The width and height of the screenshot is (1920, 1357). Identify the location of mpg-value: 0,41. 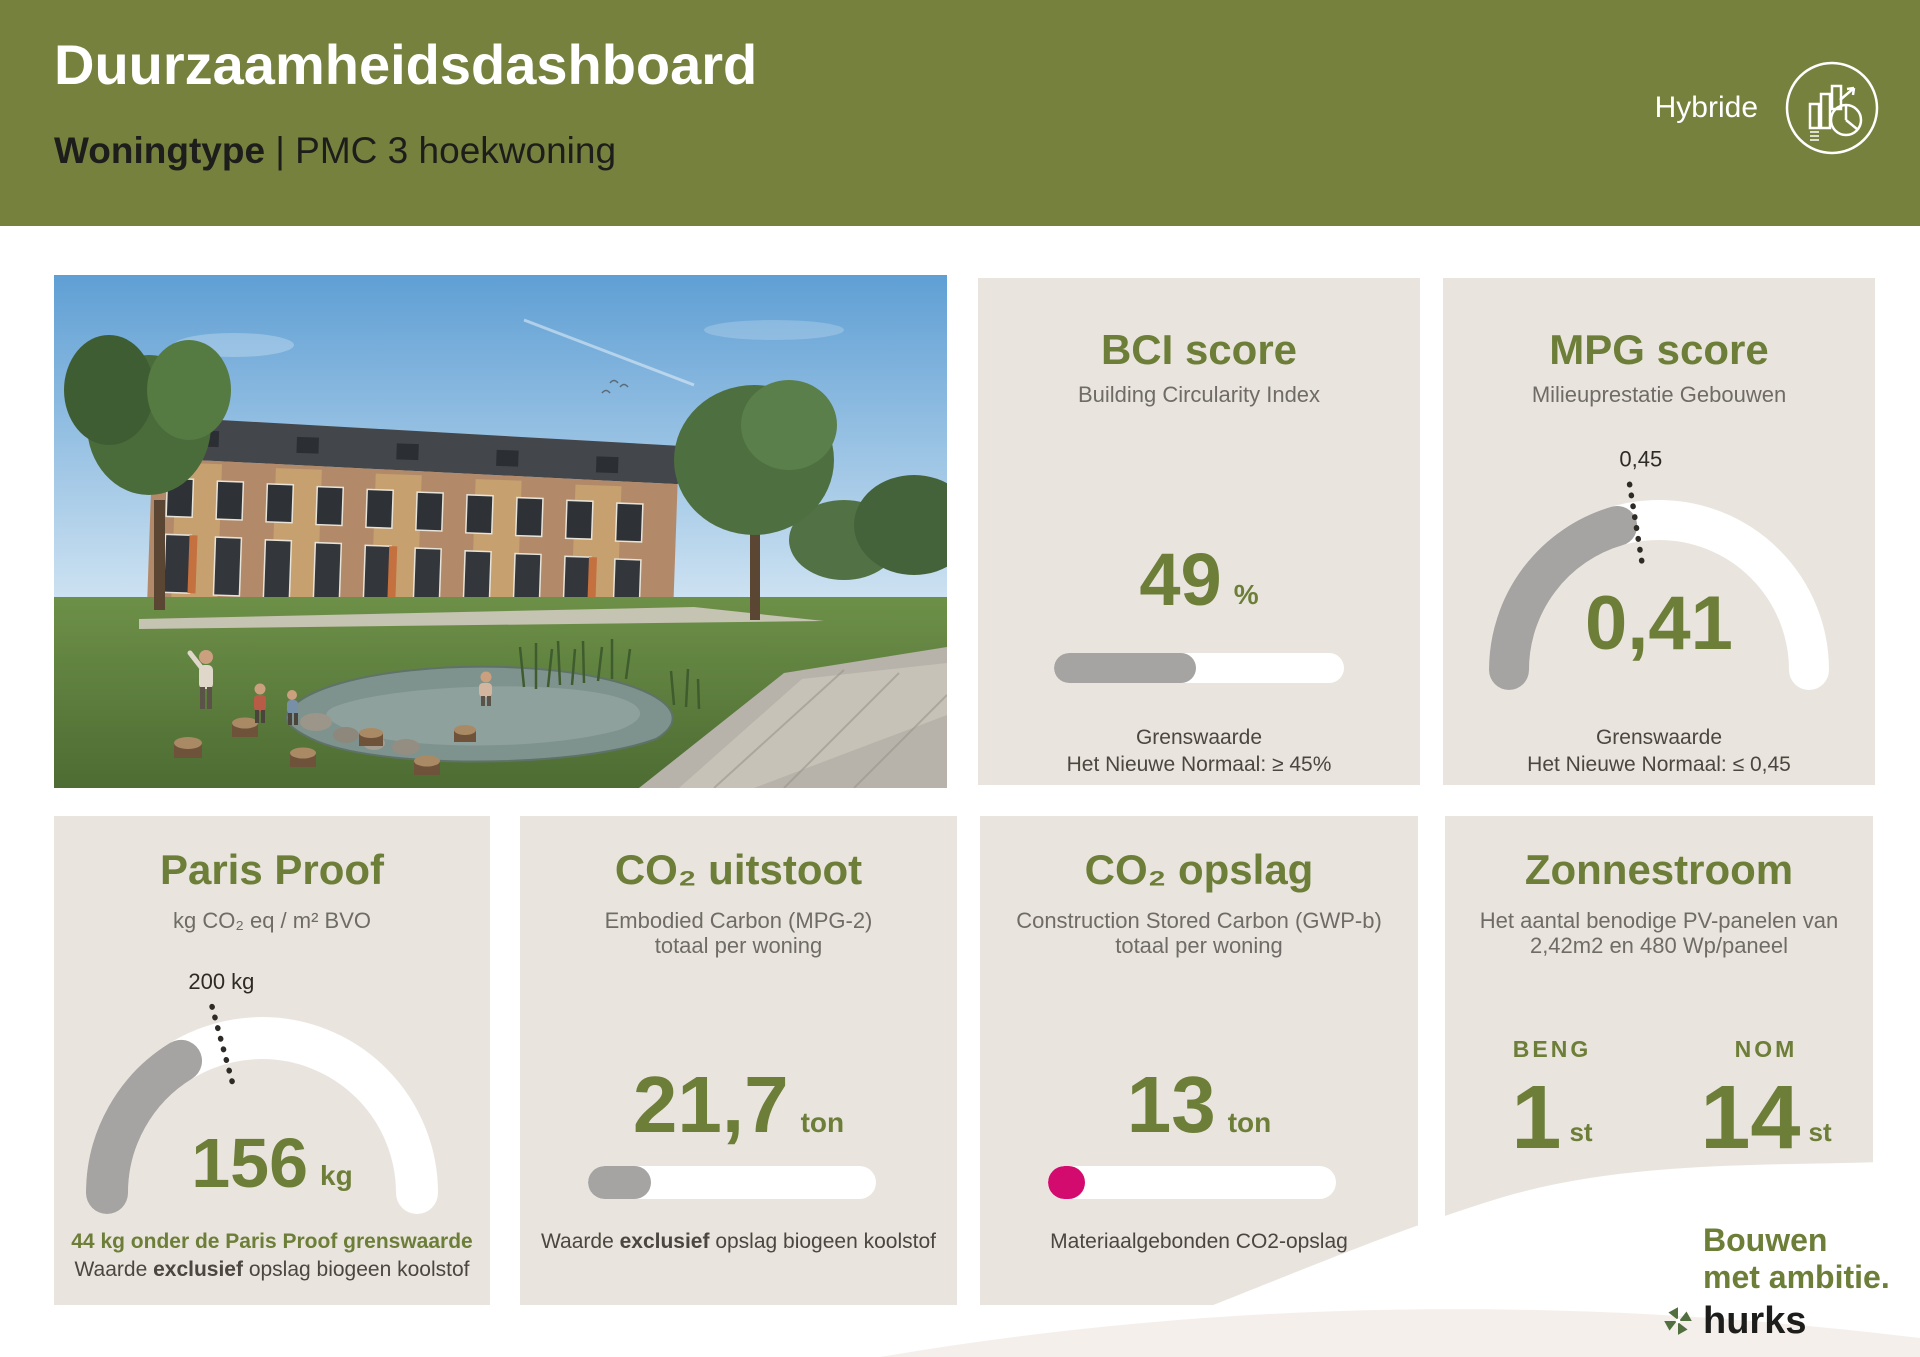
(1659, 623).